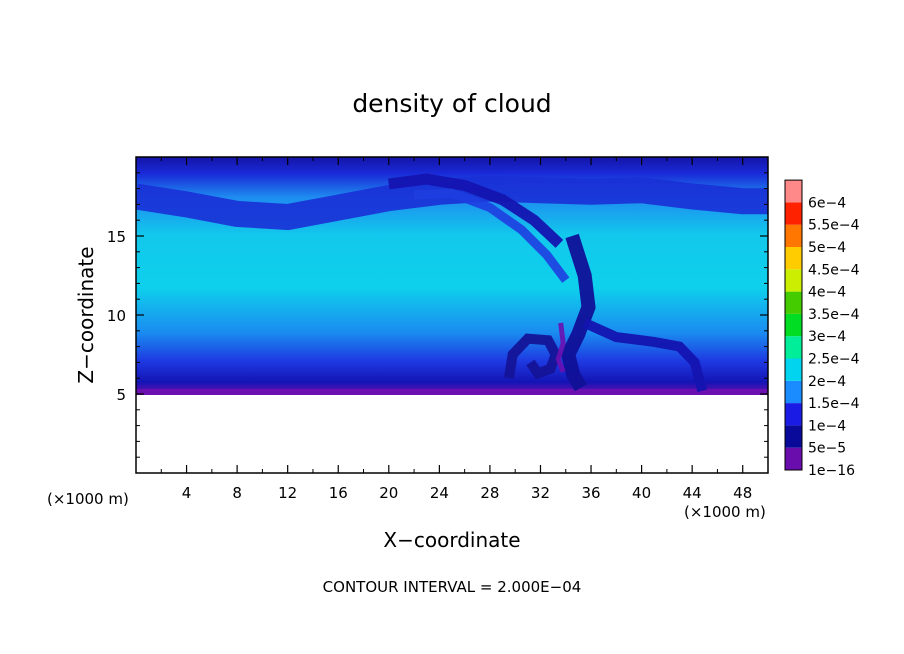 Image resolution: width=904 pixels, height=654 pixels. What do you see at coordinates (452, 392) in the screenshot?
I see `cloud-base-band` at bounding box center [452, 392].